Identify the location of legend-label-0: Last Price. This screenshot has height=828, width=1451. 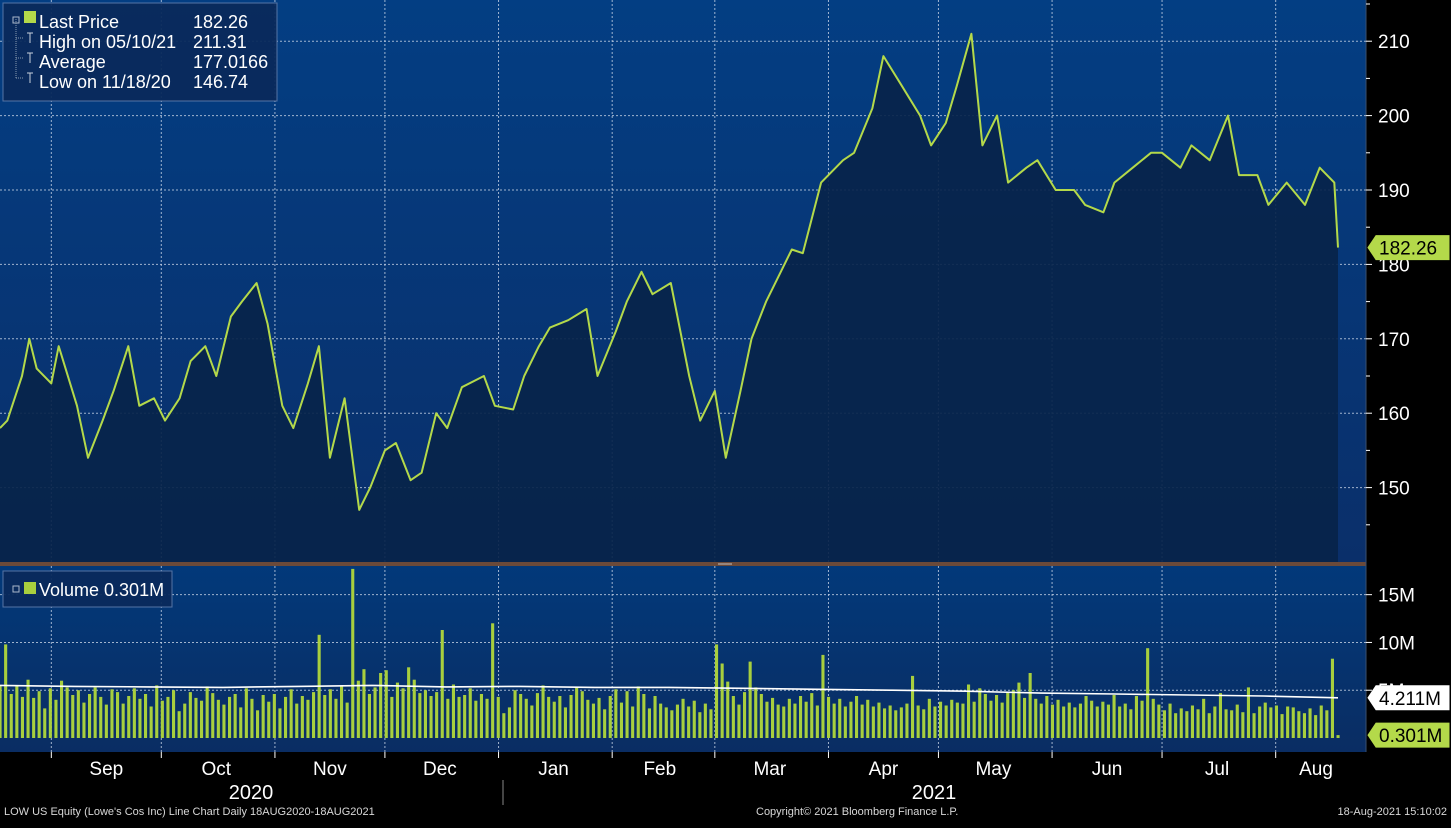
(79, 22).